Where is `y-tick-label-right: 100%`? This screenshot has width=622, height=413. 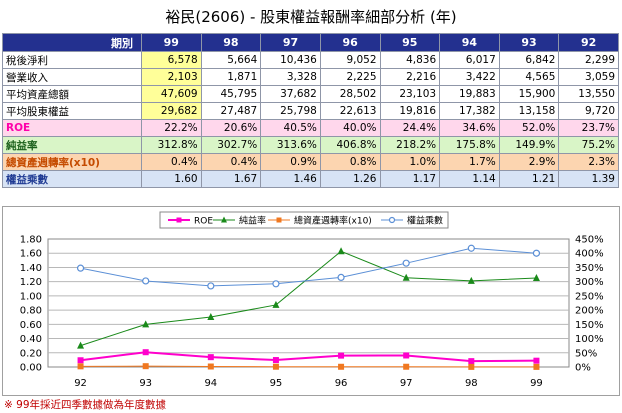
y-tick-label-right: 100% is located at coordinates (589, 339).